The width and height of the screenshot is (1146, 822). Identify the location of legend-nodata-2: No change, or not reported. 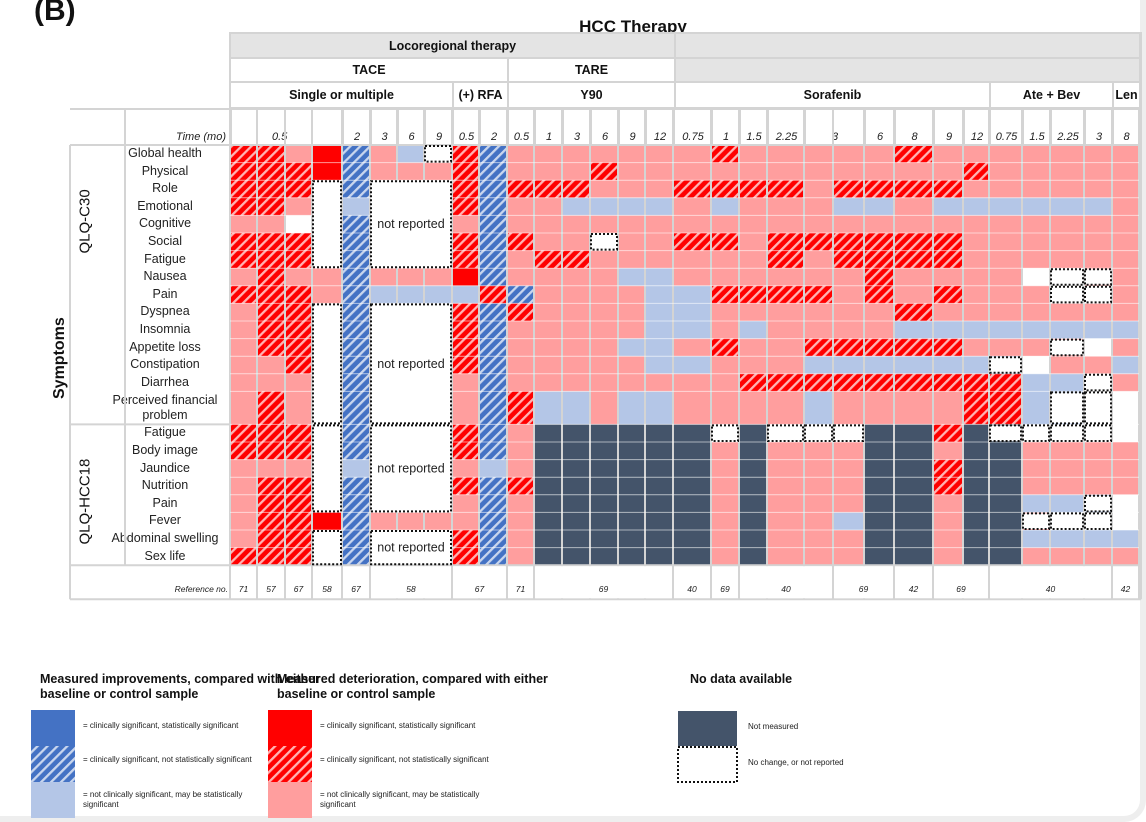
(796, 762).